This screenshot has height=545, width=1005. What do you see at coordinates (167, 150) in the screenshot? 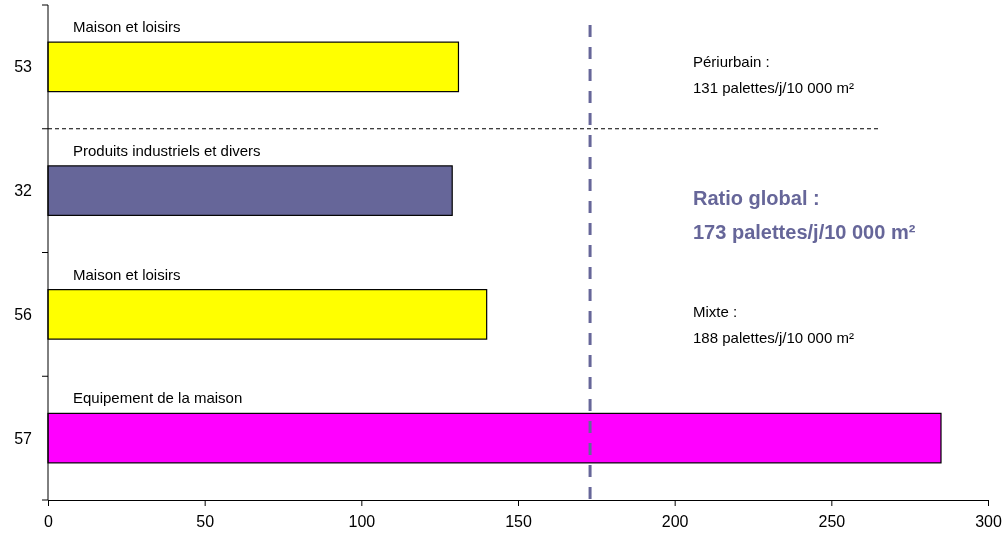
I see `annotation: Produits industriels et divers` at bounding box center [167, 150].